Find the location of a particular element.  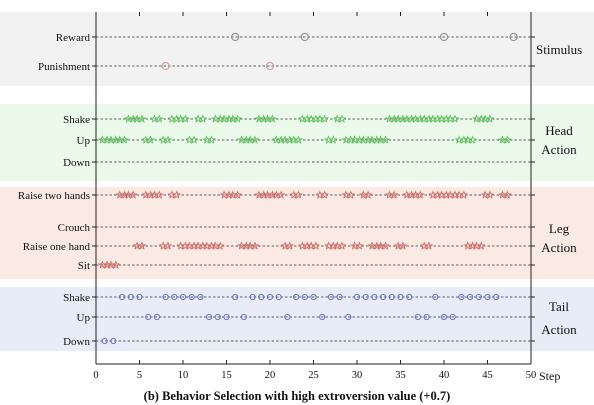

row-label: Crouch is located at coordinates (74, 228).